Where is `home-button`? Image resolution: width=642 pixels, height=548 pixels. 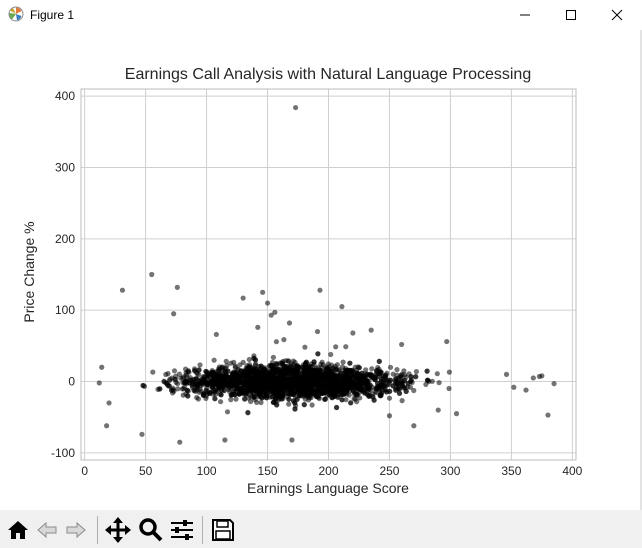 home-button is located at coordinates (18, 530).